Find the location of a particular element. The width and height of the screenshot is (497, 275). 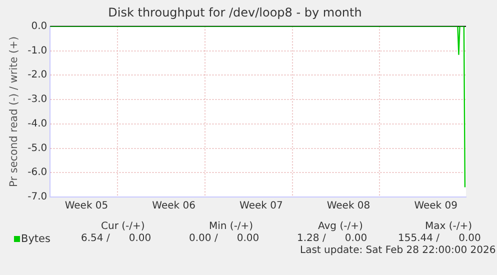

text: Max (-/+) is located at coordinates (448, 226).